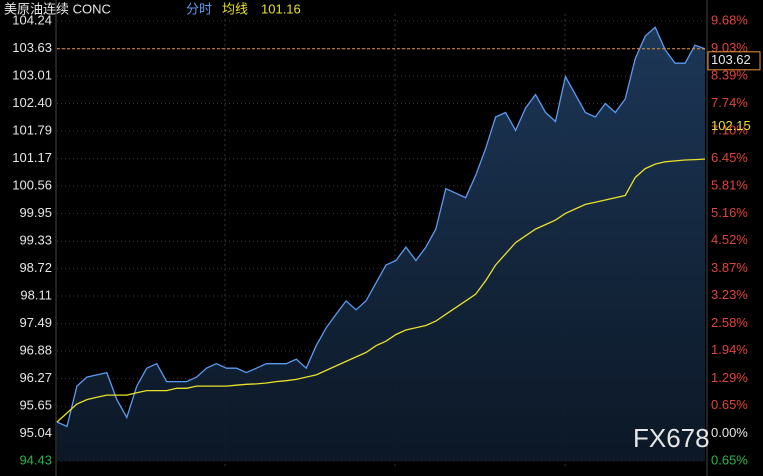 The width and height of the screenshot is (763, 476). Describe the element at coordinates (57, 8) in the screenshot. I see `chart-title: 美原油连续 CONC` at that location.